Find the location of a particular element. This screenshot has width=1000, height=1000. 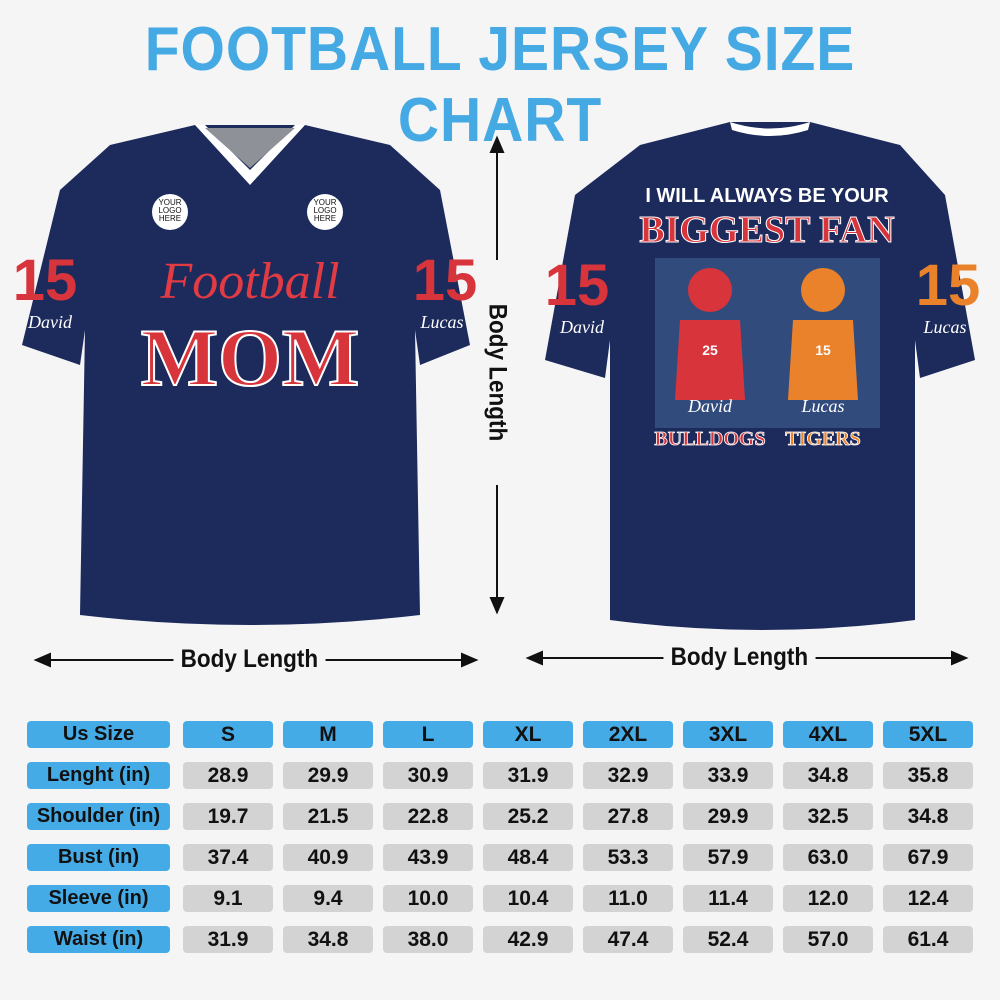

value-cell: 28.9 is located at coordinates (228, 775).